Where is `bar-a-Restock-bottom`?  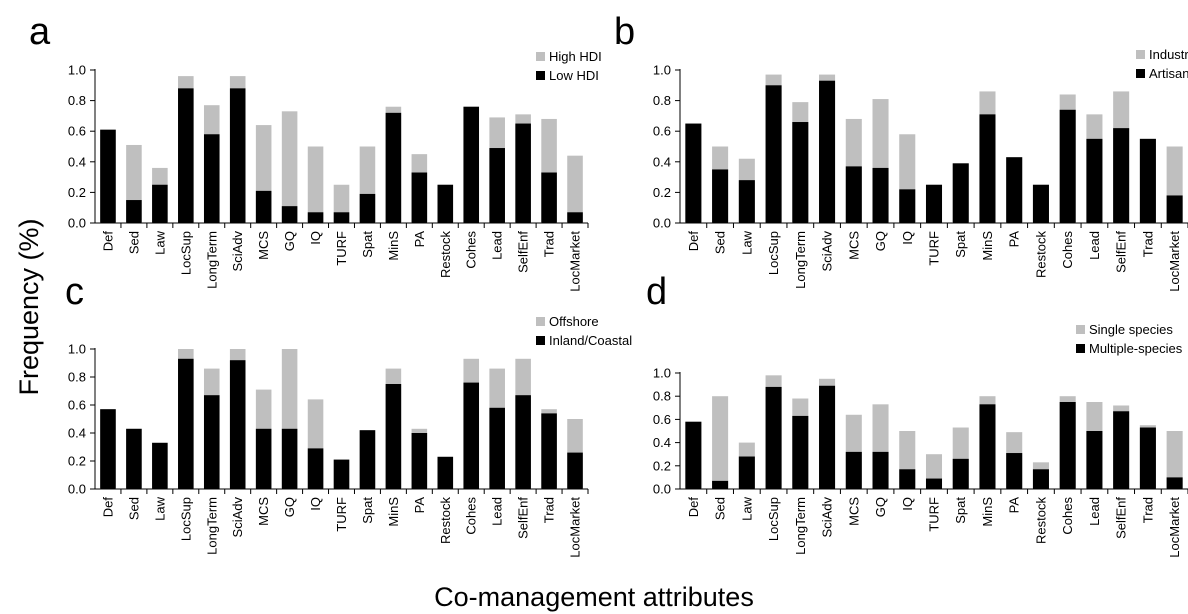
bar-a-Restock-bottom is located at coordinates (445, 203).